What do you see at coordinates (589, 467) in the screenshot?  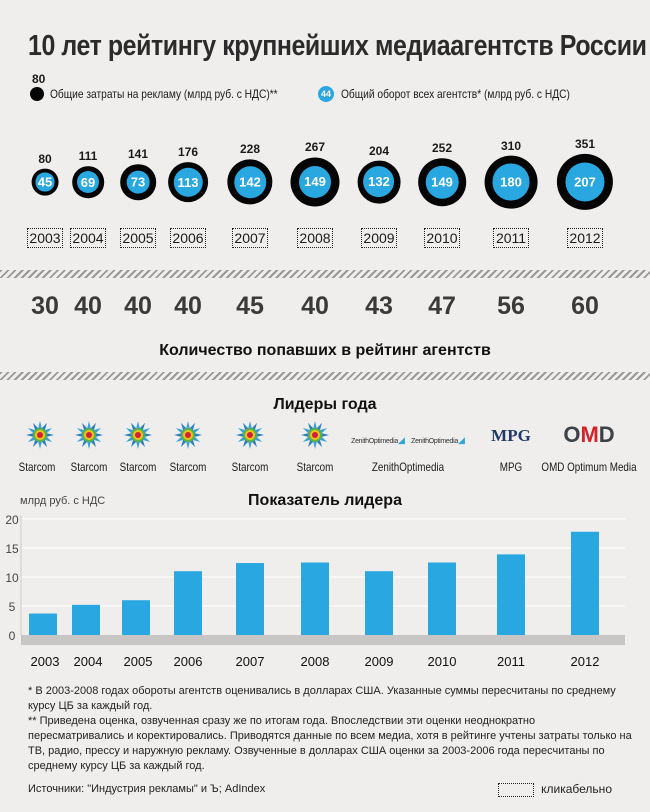 I see `leader-name: OMD Optimum Media` at bounding box center [589, 467].